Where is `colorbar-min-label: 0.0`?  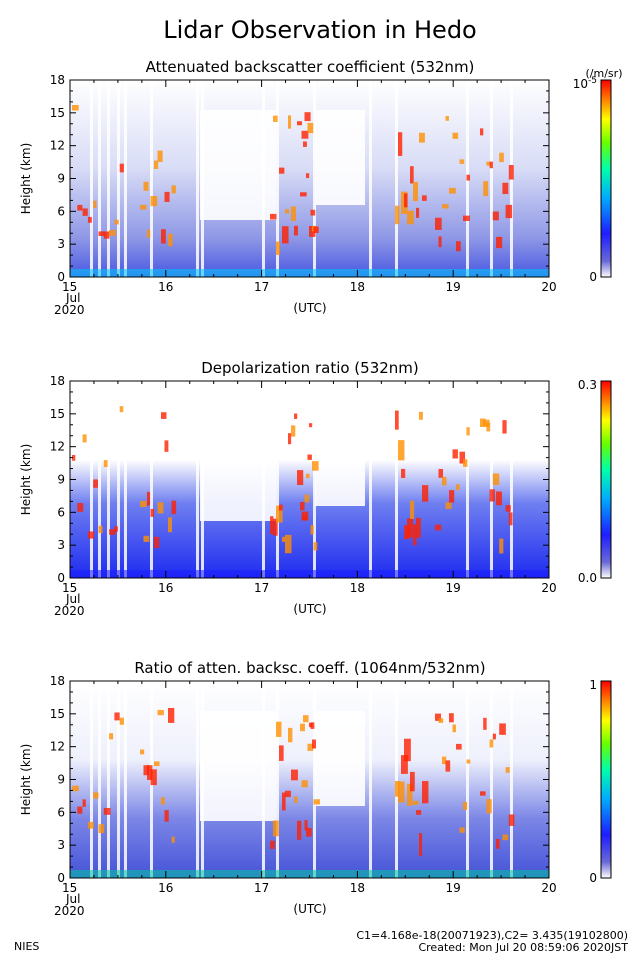
colorbar-min-label: 0.0 is located at coordinates (587, 578).